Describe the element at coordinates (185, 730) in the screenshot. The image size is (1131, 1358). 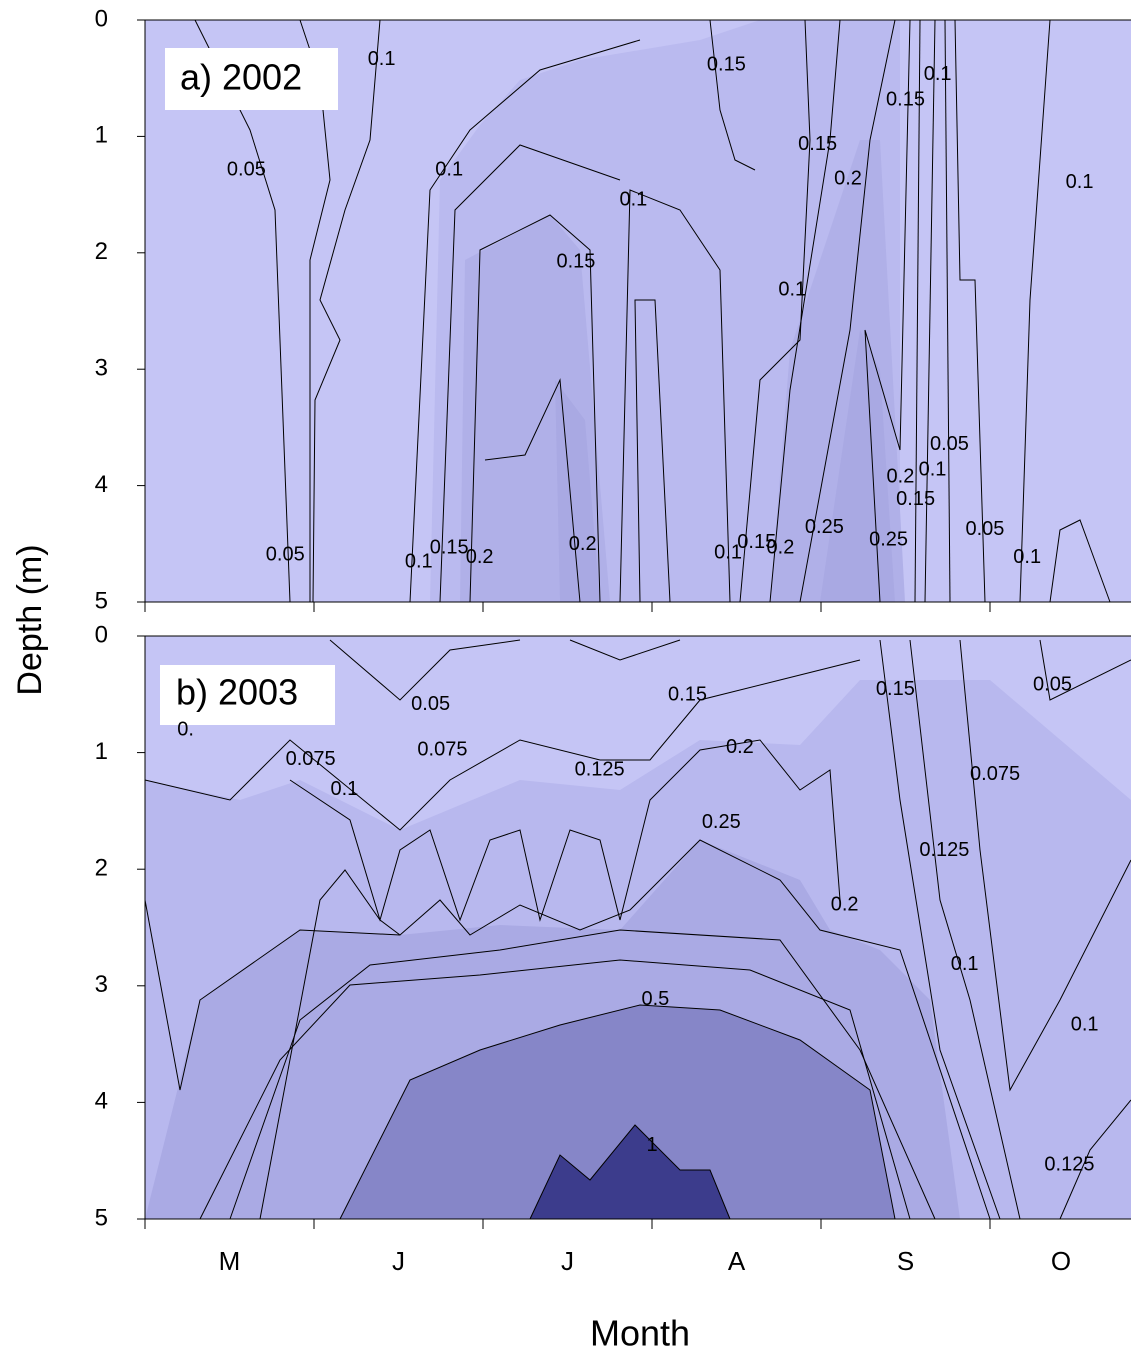
I see `contour-label: 0.` at that location.